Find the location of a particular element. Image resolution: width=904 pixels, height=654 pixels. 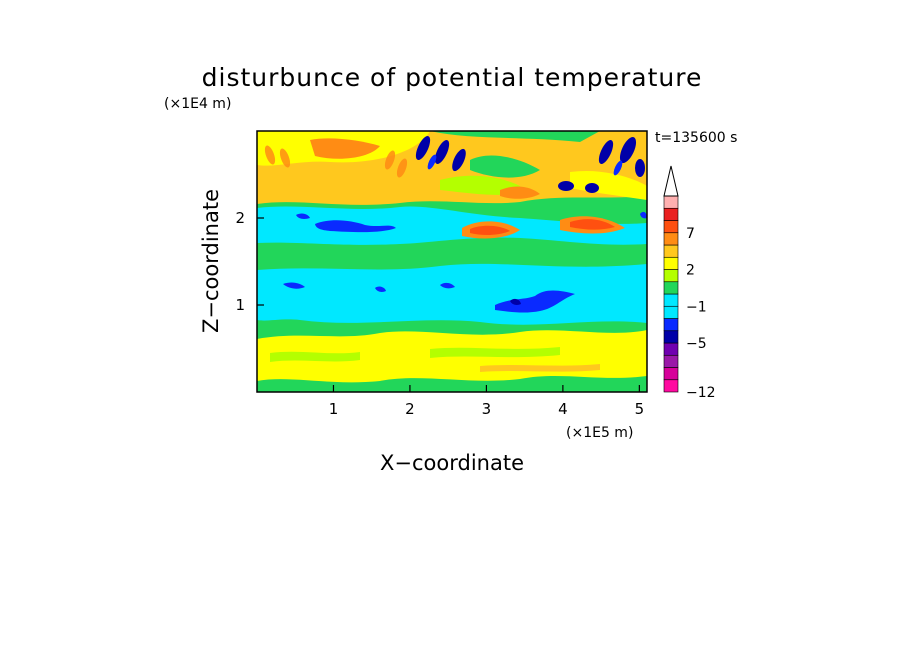

x-tick-label: 2 is located at coordinates (410, 409).